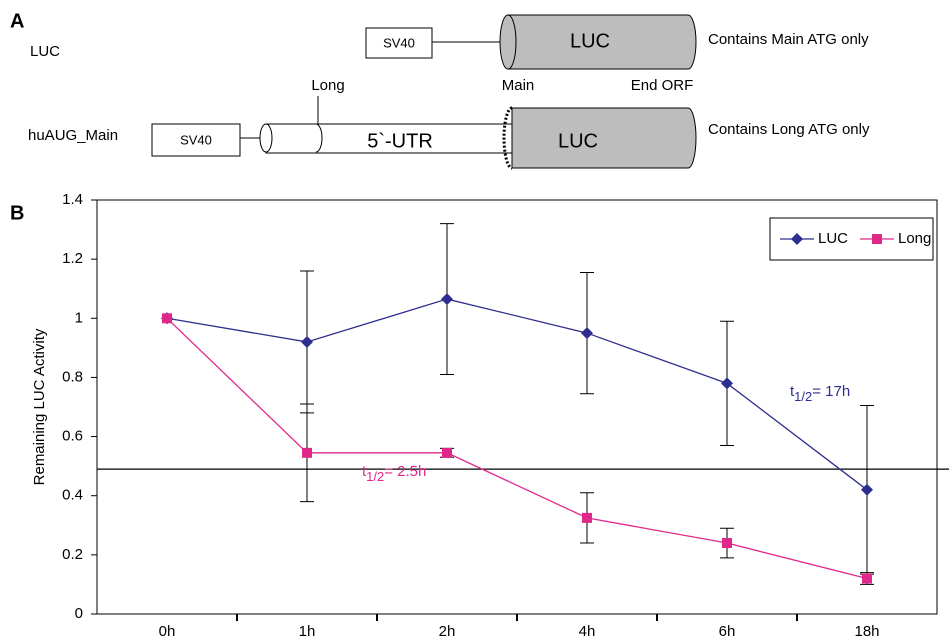 The height and width of the screenshot is (644, 949). I want to click on site-label: Main, so click(518, 85).